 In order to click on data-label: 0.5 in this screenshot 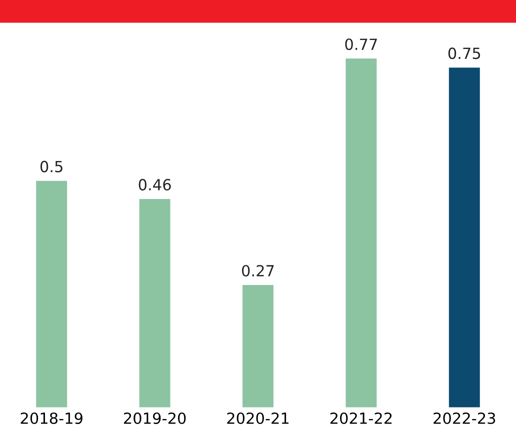, I will do `click(51, 166)`.